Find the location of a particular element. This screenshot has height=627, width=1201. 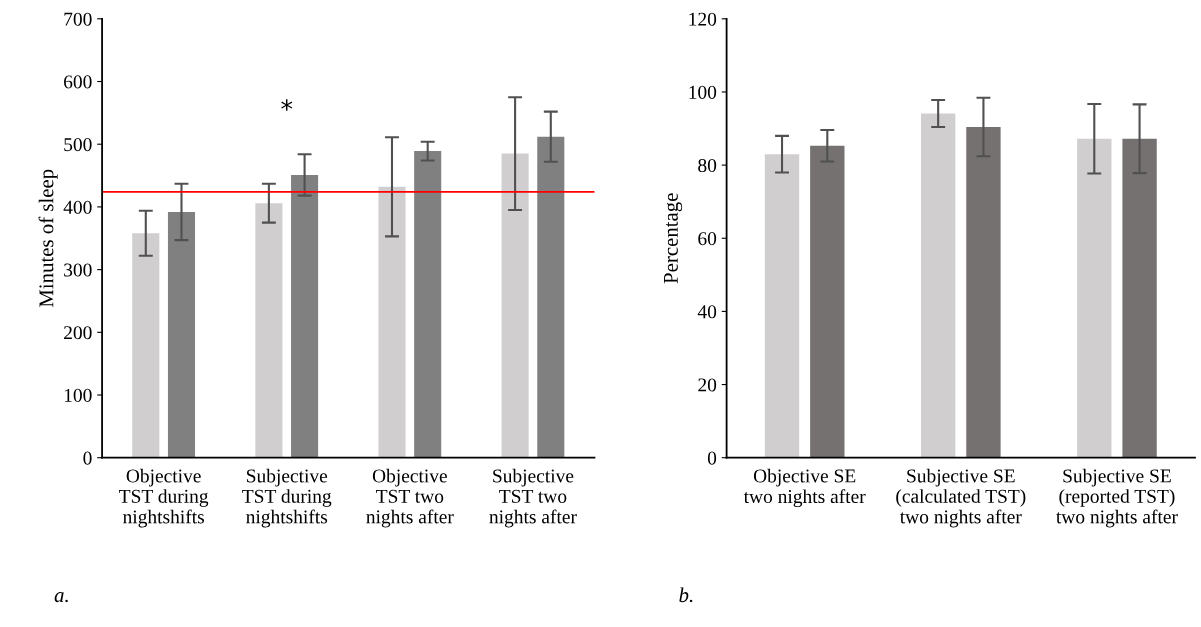

y-tick-label: 700 is located at coordinates (78, 19).